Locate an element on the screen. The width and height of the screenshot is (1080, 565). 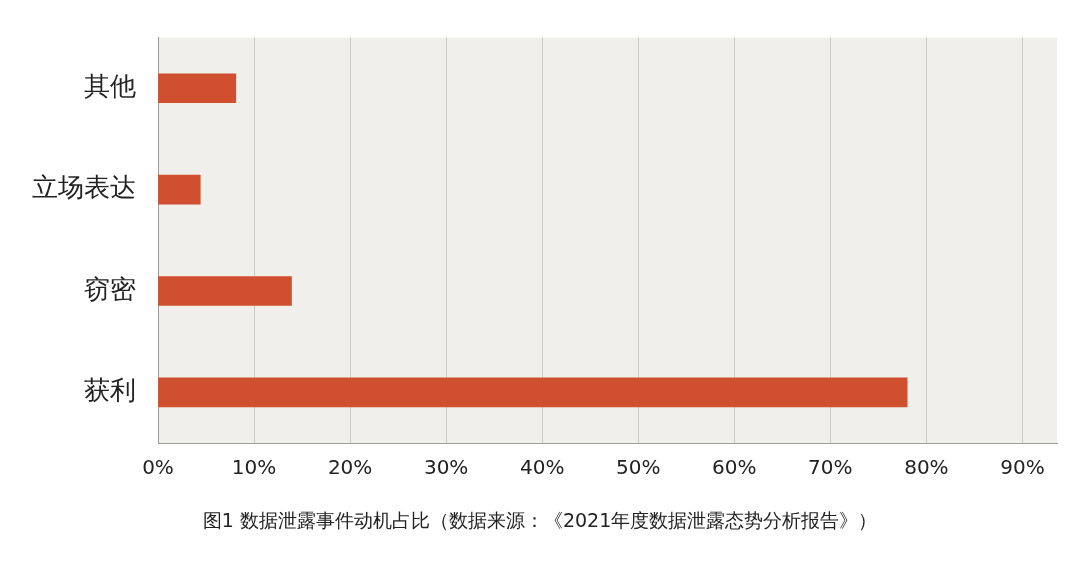
caption: 图1 数据泄露事件动机占比（数据来源：《2021年度数据泄露态势分析报告》） is located at coordinates (540, 520).